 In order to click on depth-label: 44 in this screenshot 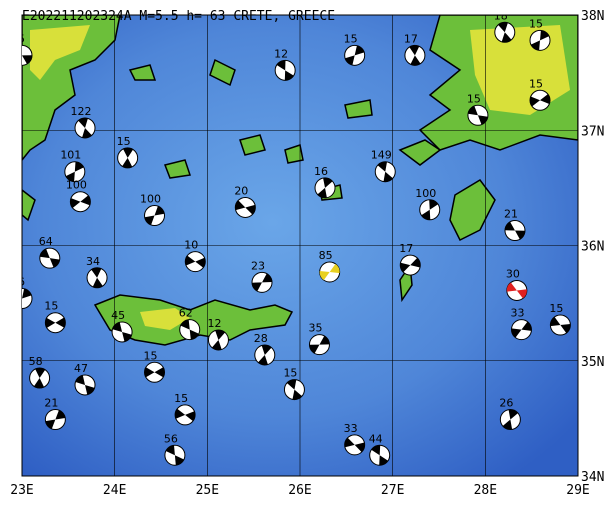, I will do `click(376, 438)`.